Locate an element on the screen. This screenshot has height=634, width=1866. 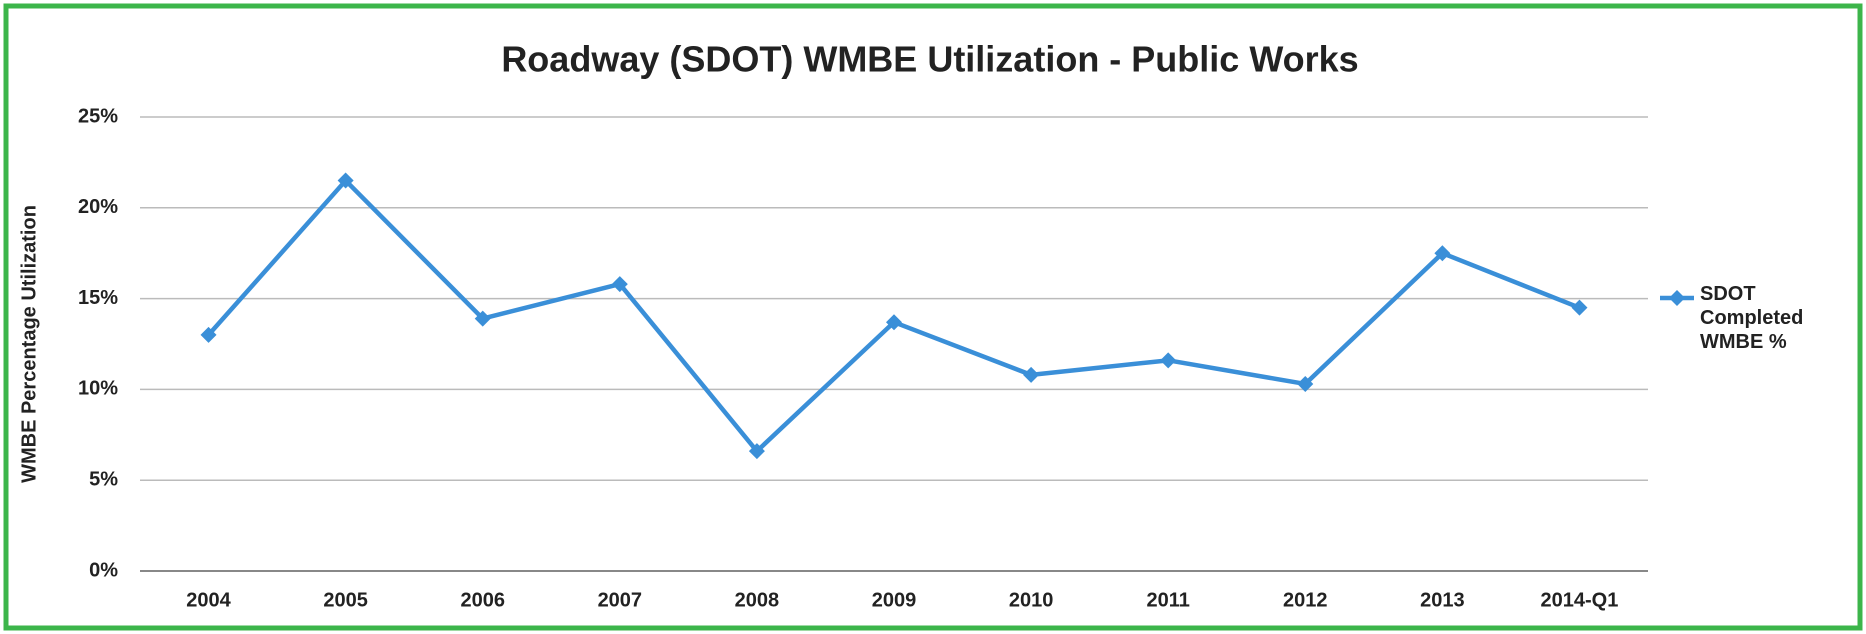
x-tick-label: 2012 is located at coordinates (1305, 600).